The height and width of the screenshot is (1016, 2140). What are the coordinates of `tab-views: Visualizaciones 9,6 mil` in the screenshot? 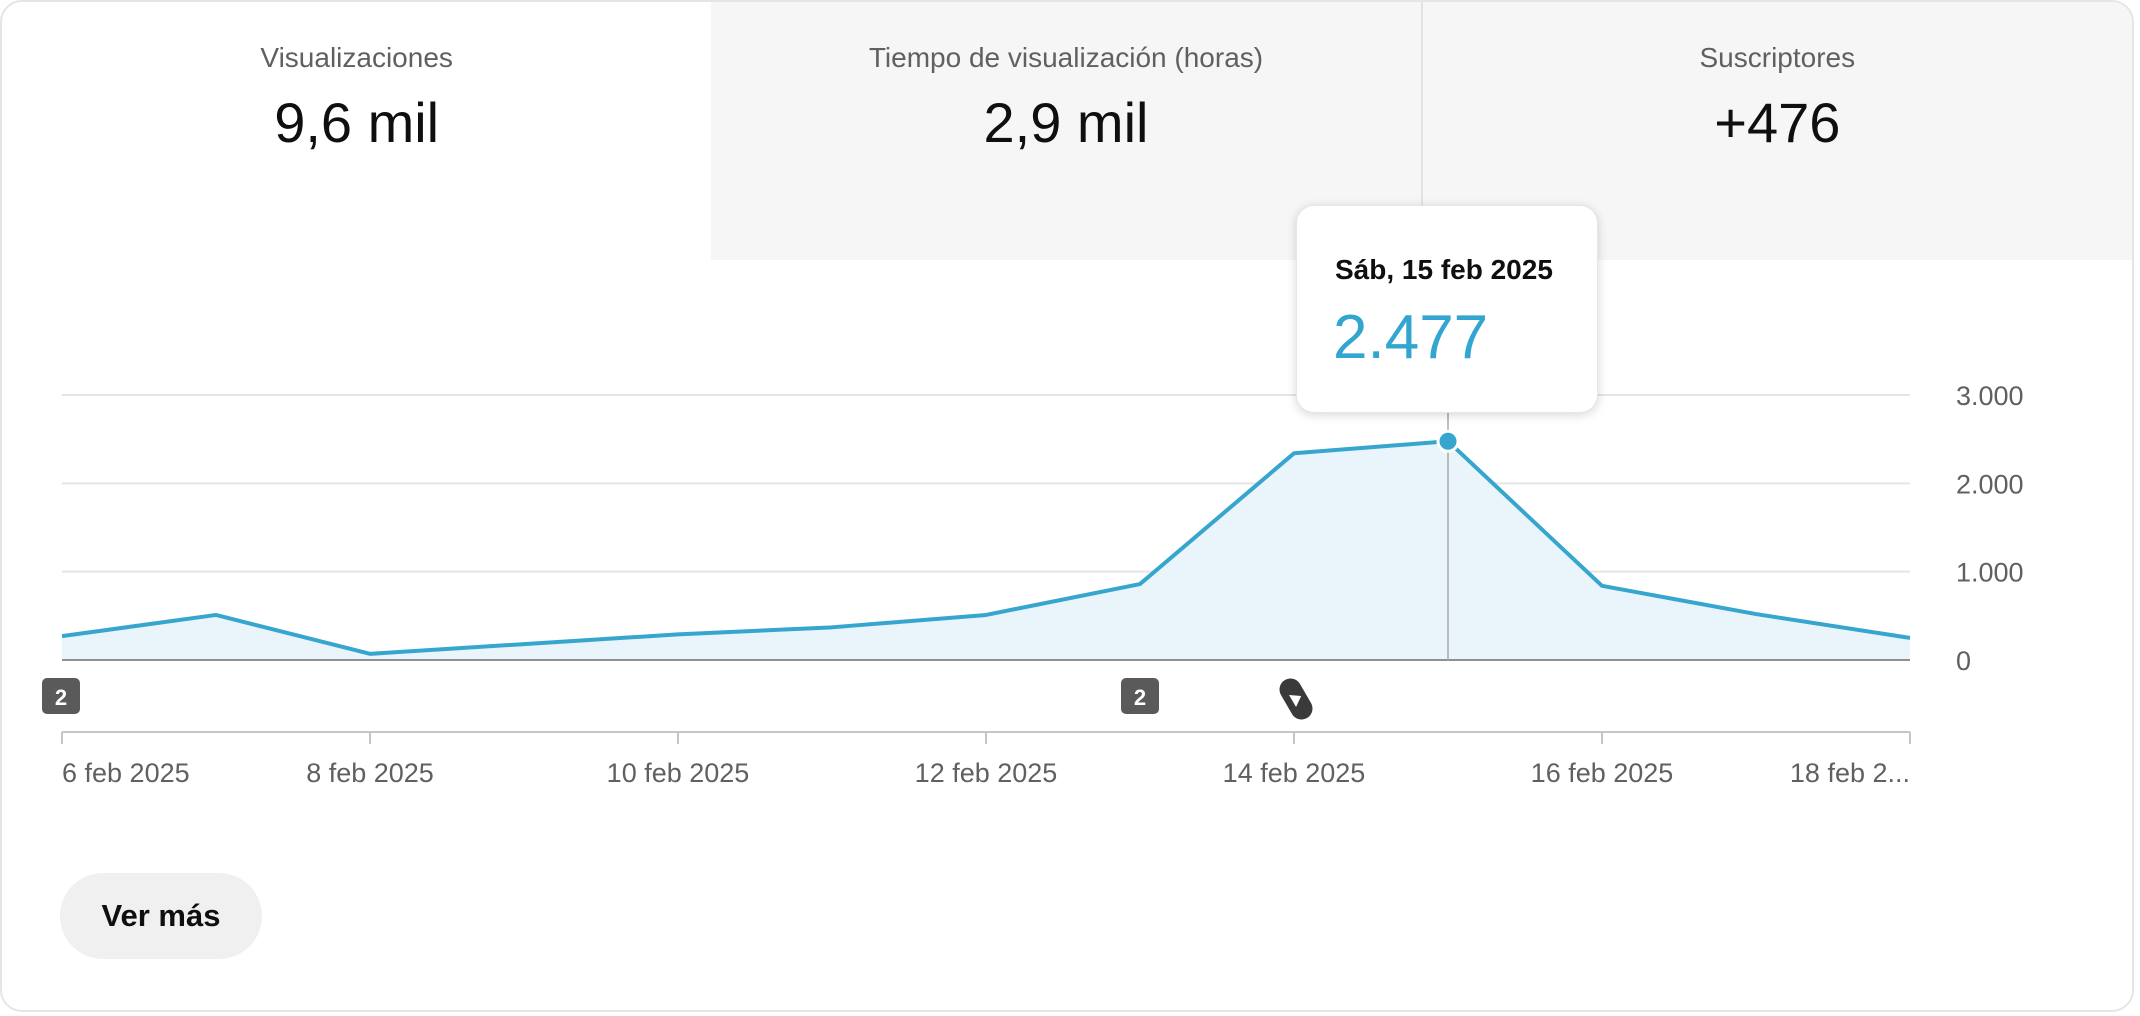 It's located at (356, 131).